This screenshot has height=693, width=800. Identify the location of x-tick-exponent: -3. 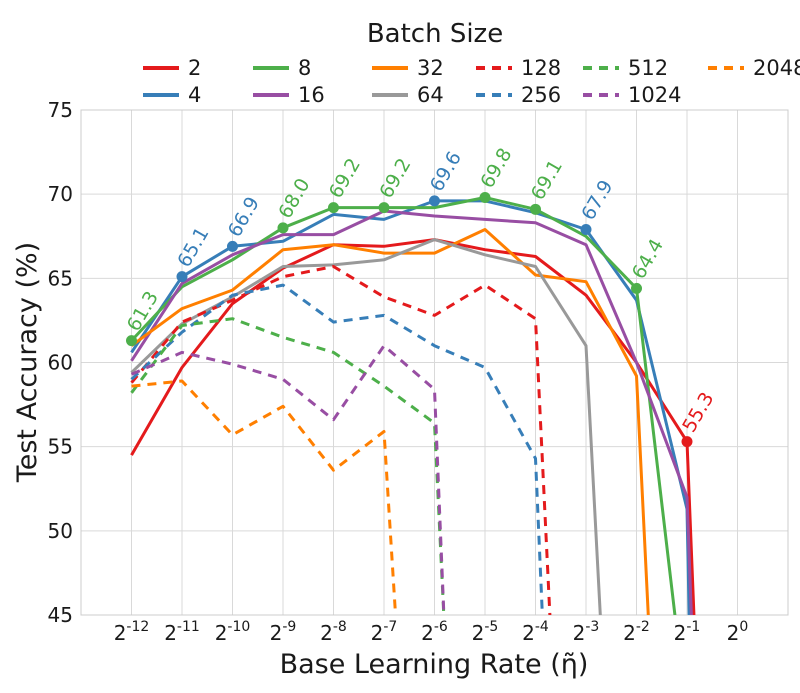
(592, 627).